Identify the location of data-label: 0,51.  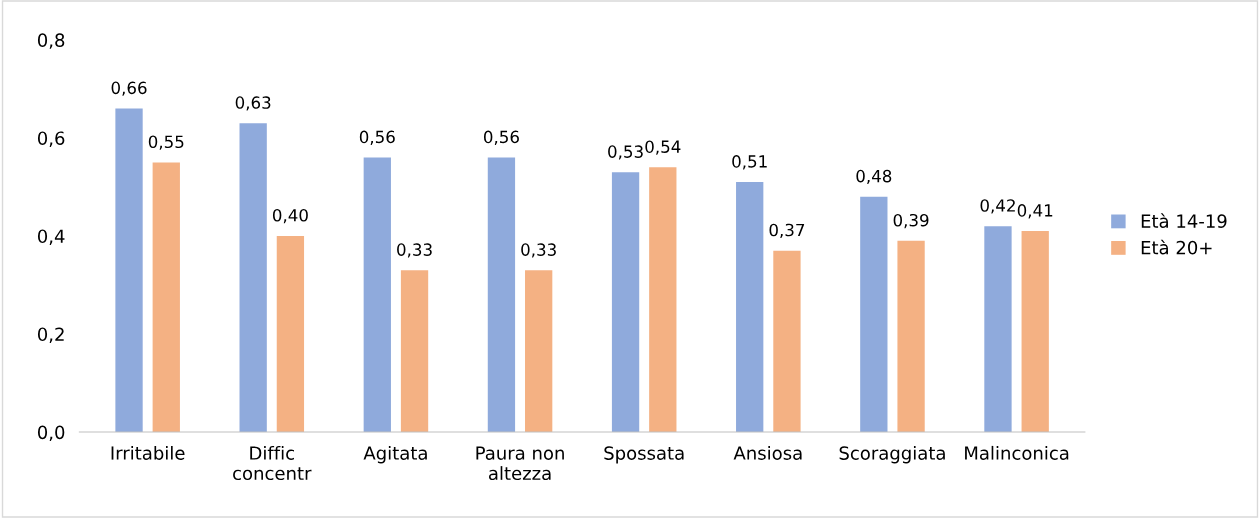
(749, 162).